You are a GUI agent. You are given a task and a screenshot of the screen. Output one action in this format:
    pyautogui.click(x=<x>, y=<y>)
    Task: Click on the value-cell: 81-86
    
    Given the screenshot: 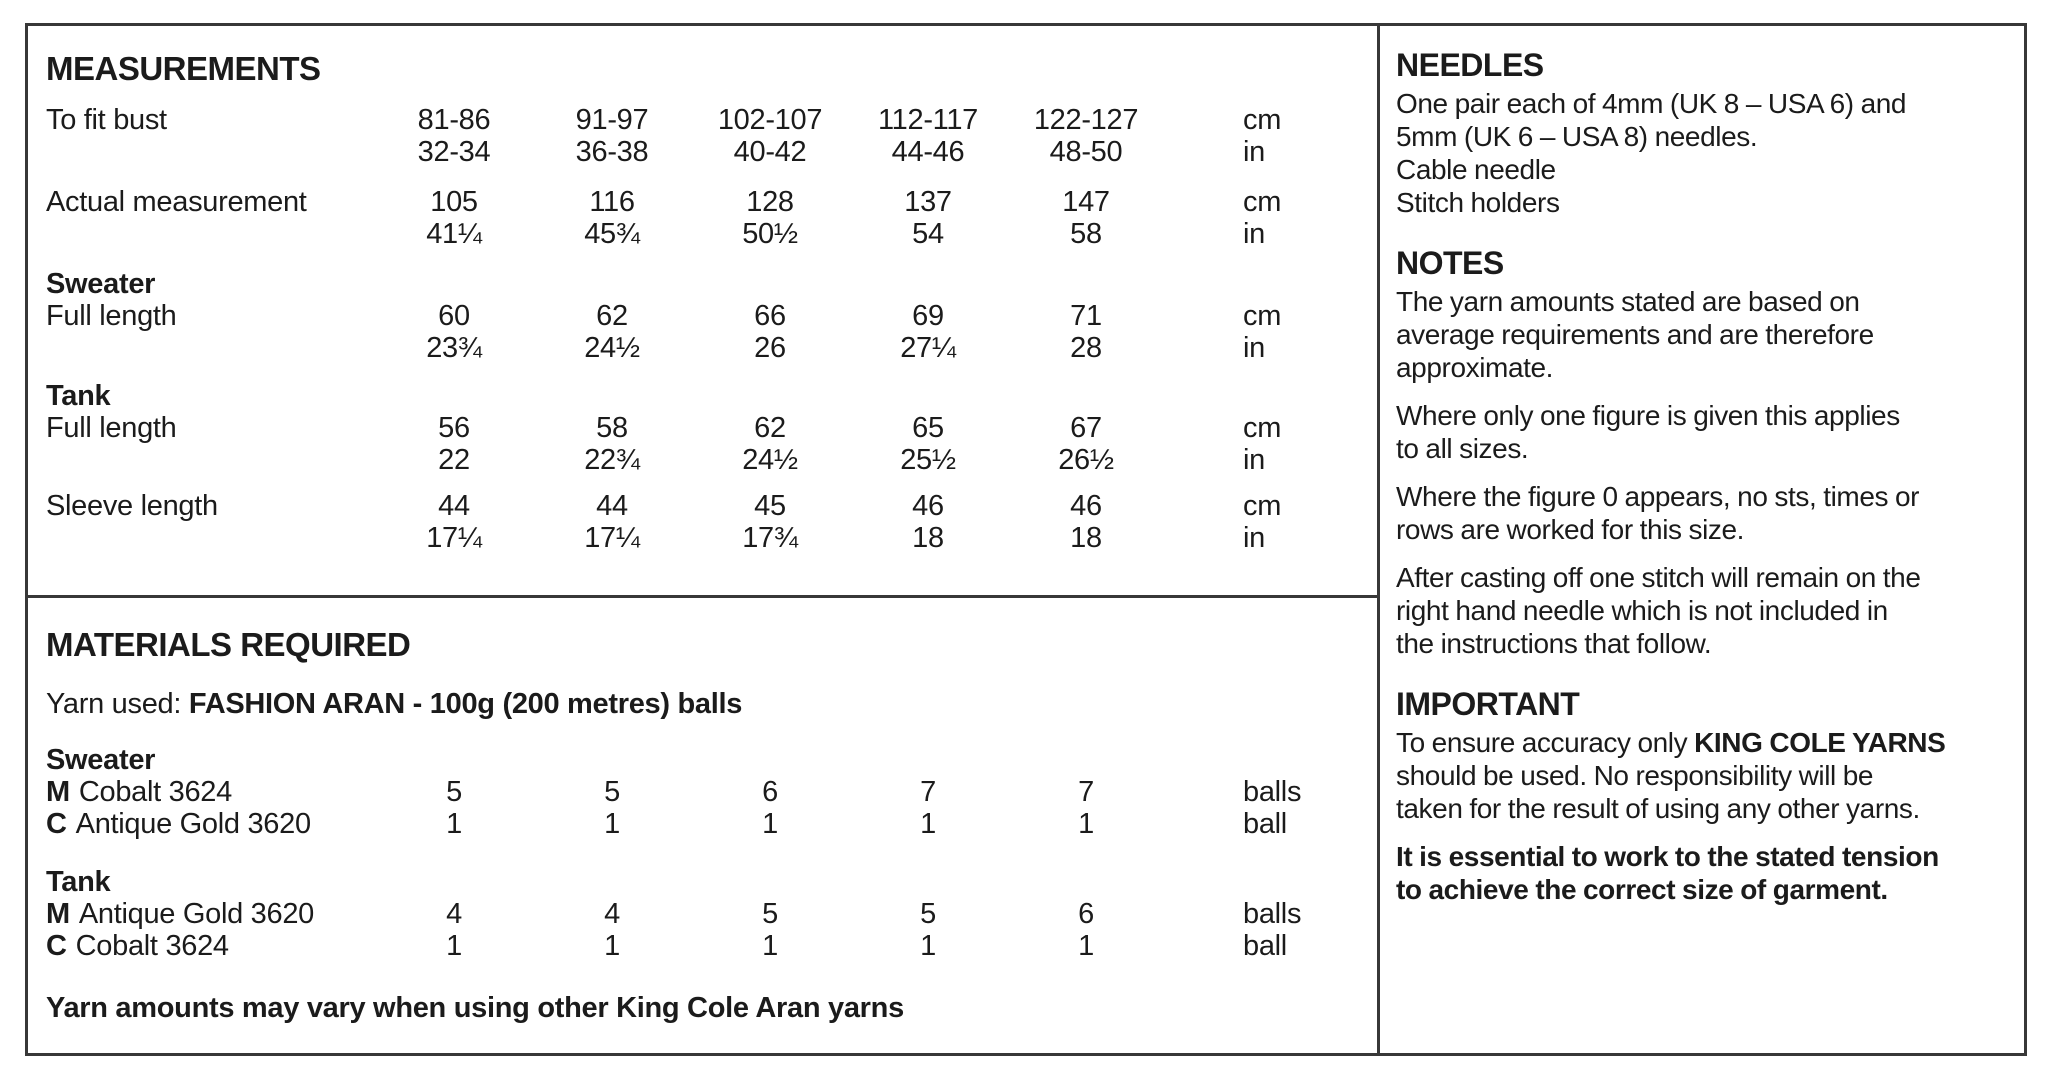 What is the action you would take?
    pyautogui.click(x=454, y=120)
    